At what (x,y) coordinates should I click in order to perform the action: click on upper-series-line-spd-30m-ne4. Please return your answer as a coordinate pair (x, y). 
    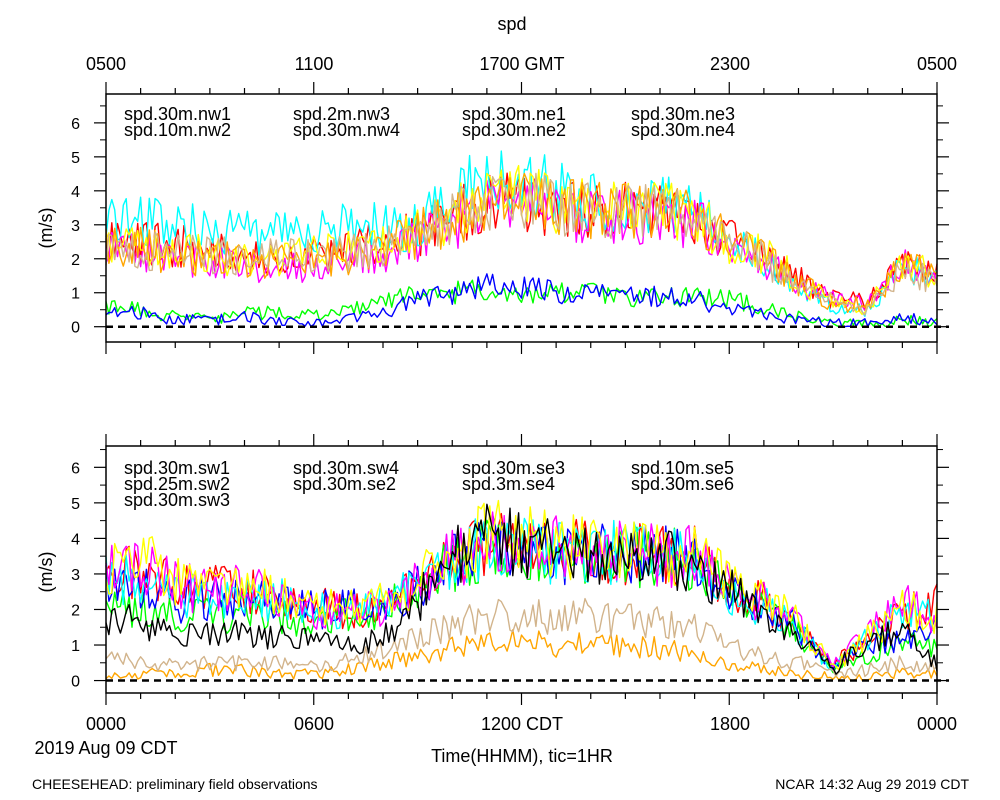
    Looking at the image, I should click on (521, 244).